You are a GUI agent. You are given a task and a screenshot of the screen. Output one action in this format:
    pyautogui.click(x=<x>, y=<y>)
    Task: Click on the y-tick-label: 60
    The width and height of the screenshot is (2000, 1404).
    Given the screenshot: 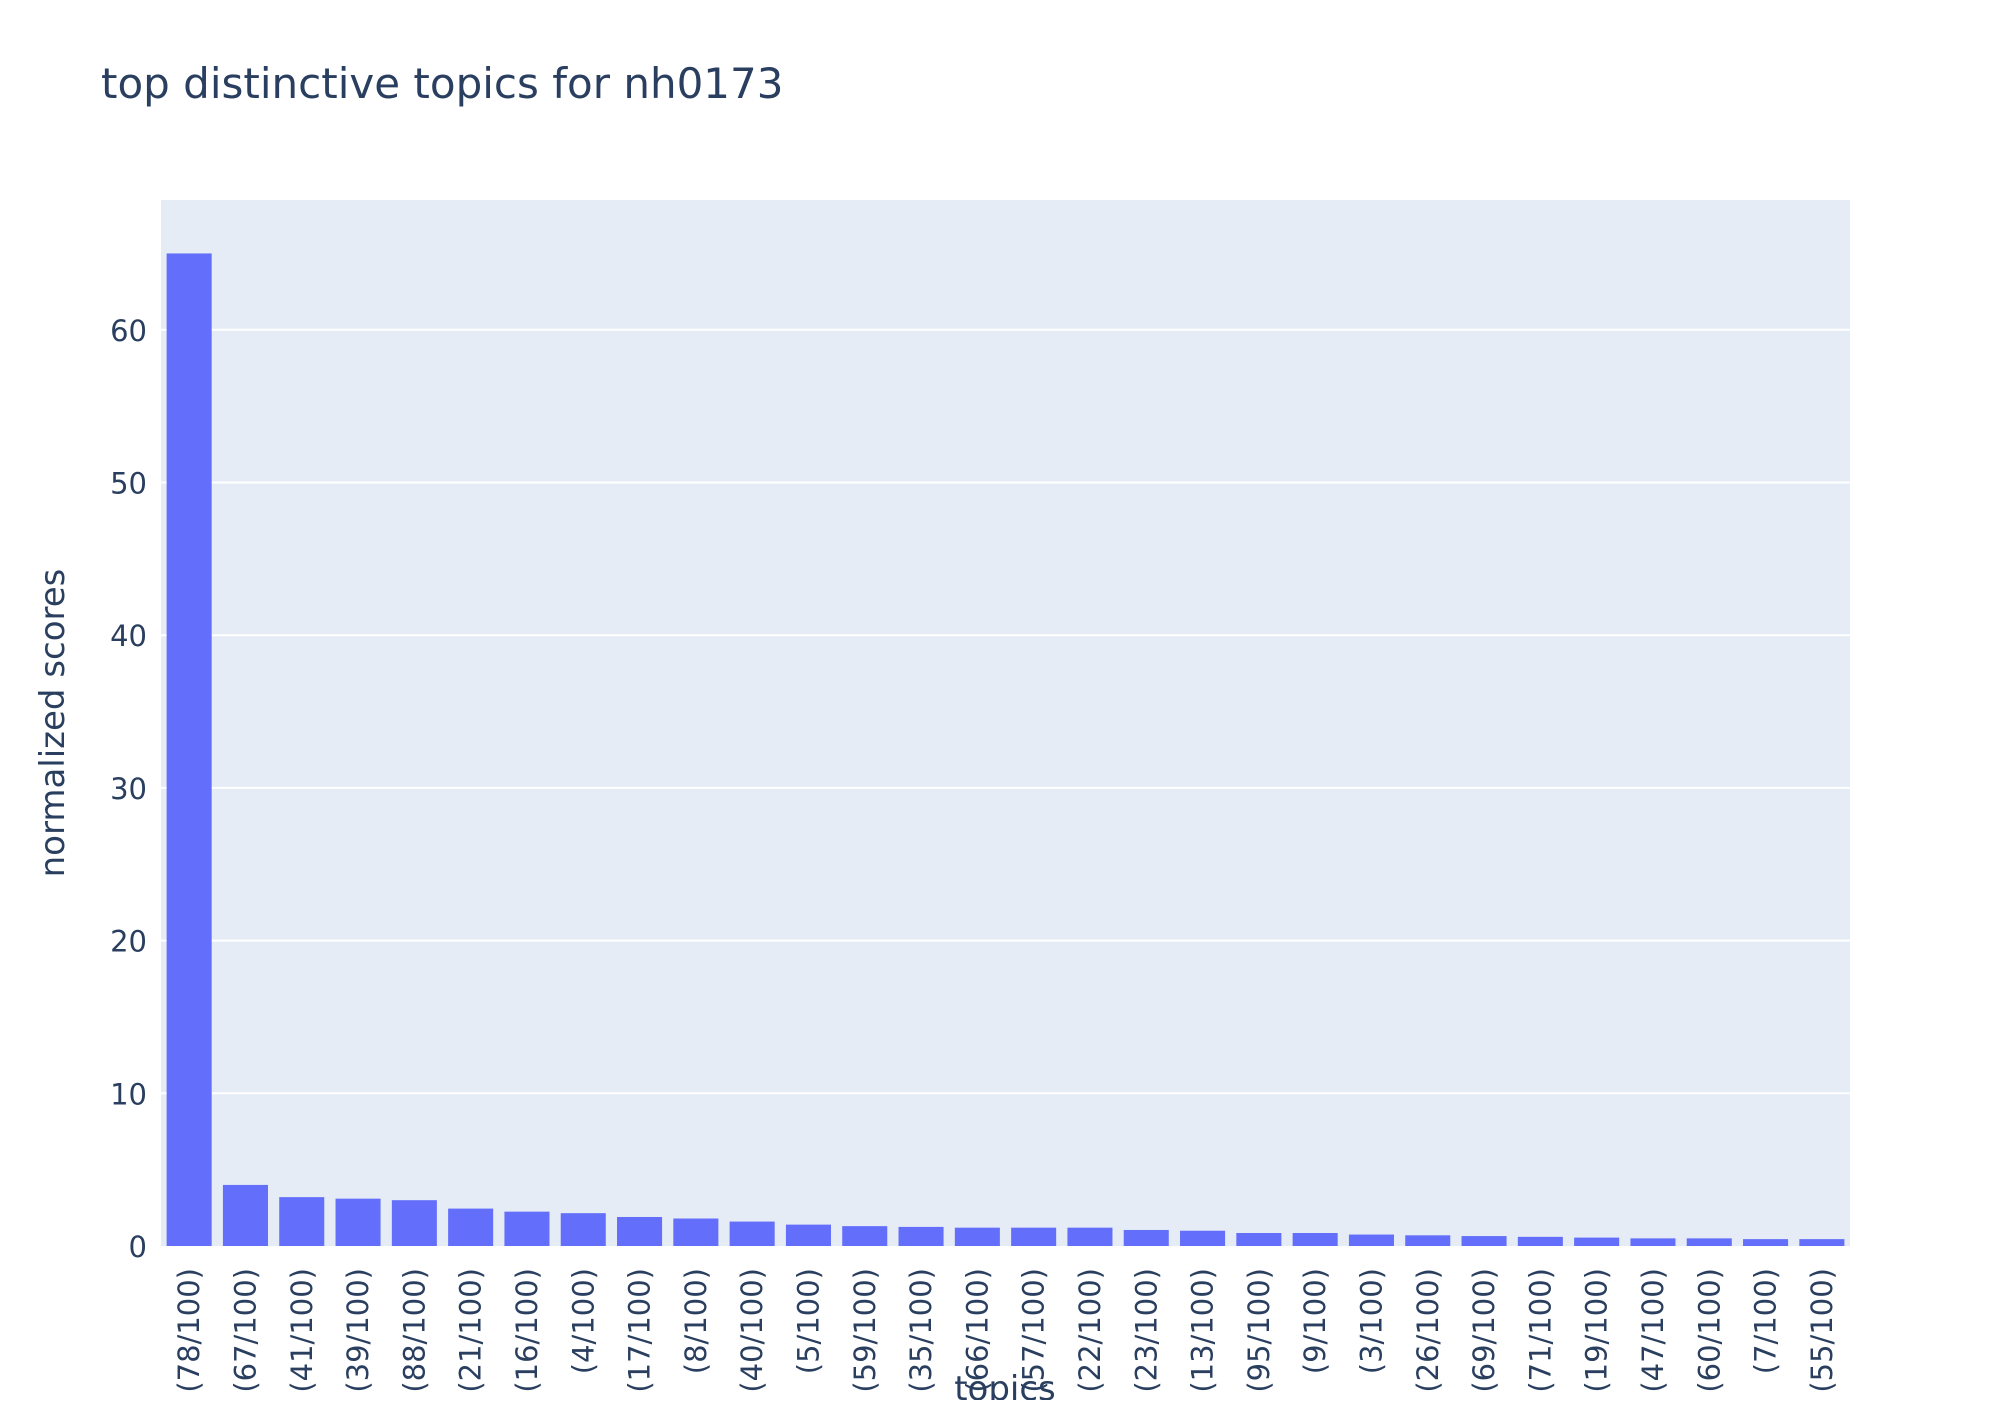 What is the action you would take?
    pyautogui.click(x=128, y=331)
    